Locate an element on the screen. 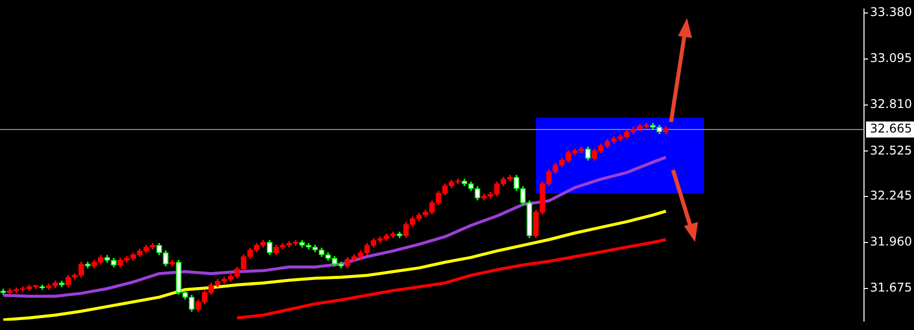 This screenshot has width=914, height=330. y-tick-label: 32.245 is located at coordinates (891, 195).